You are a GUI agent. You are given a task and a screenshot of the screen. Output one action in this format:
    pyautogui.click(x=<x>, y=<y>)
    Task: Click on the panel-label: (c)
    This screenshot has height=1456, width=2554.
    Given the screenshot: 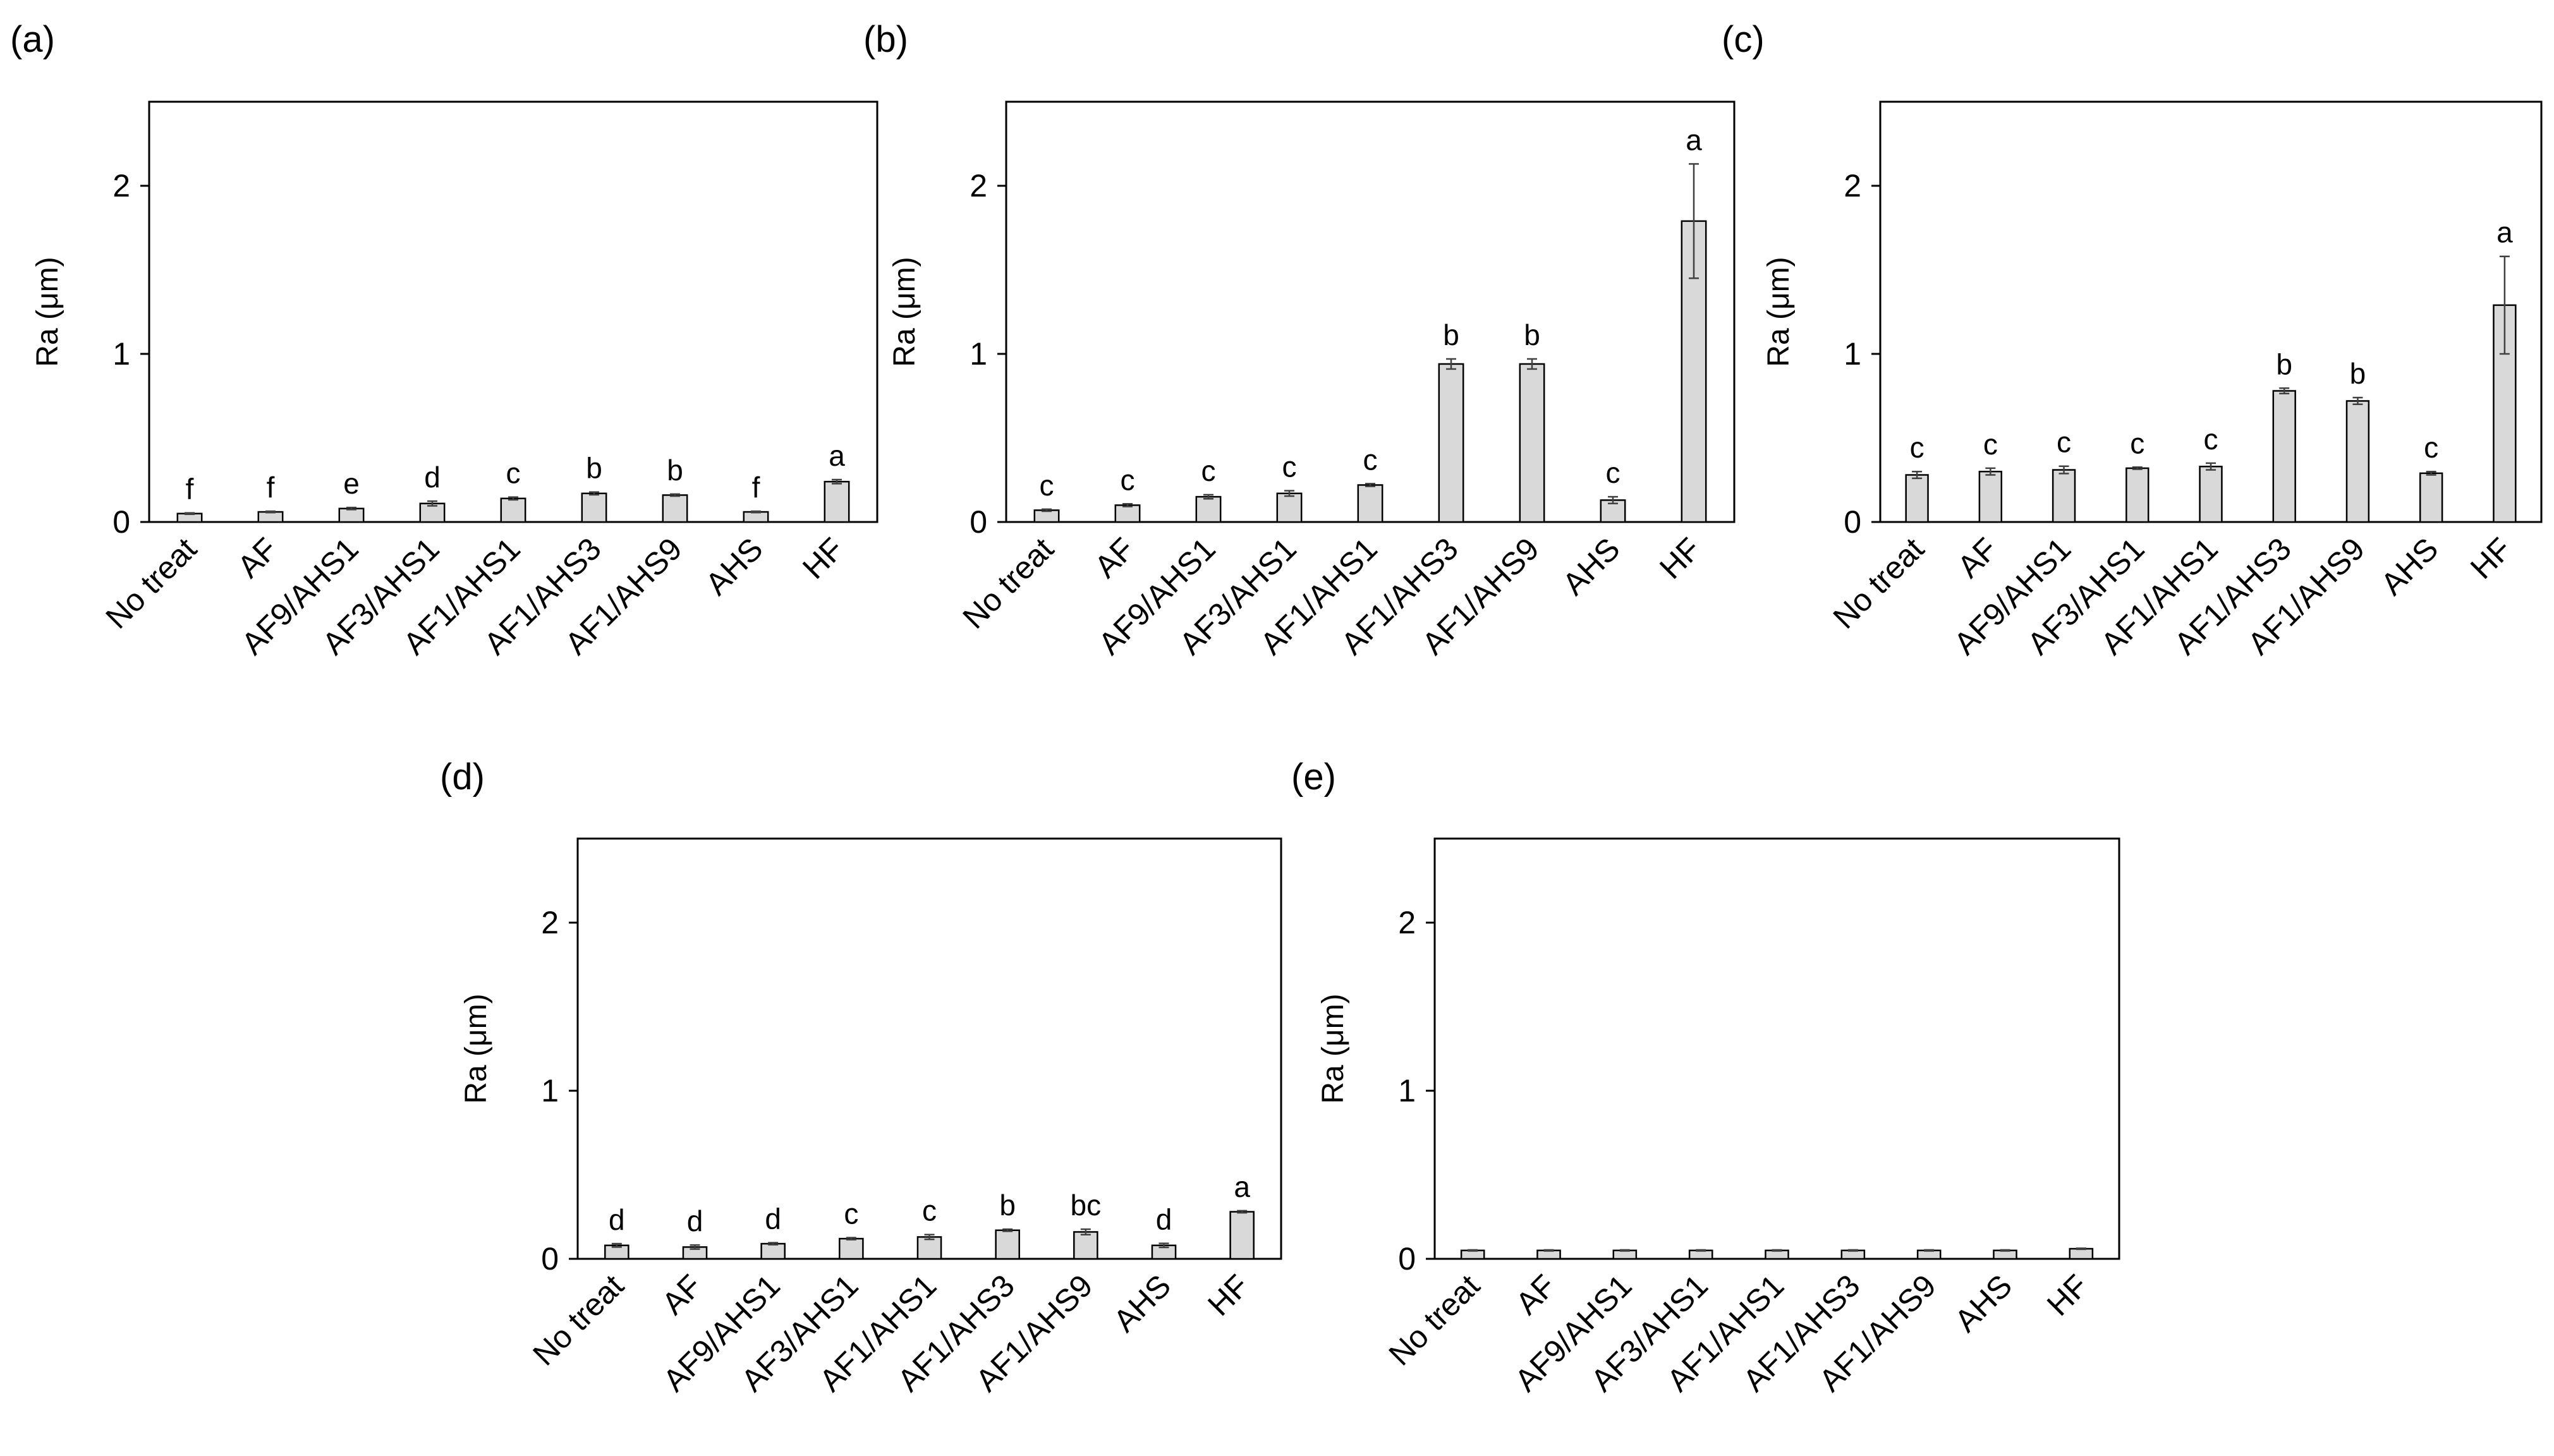 What is the action you would take?
    pyautogui.click(x=1744, y=39)
    